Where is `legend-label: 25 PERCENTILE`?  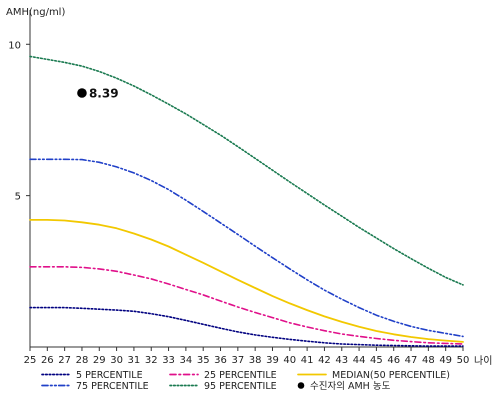 legend-label: 25 PERCENTILE is located at coordinates (240, 375).